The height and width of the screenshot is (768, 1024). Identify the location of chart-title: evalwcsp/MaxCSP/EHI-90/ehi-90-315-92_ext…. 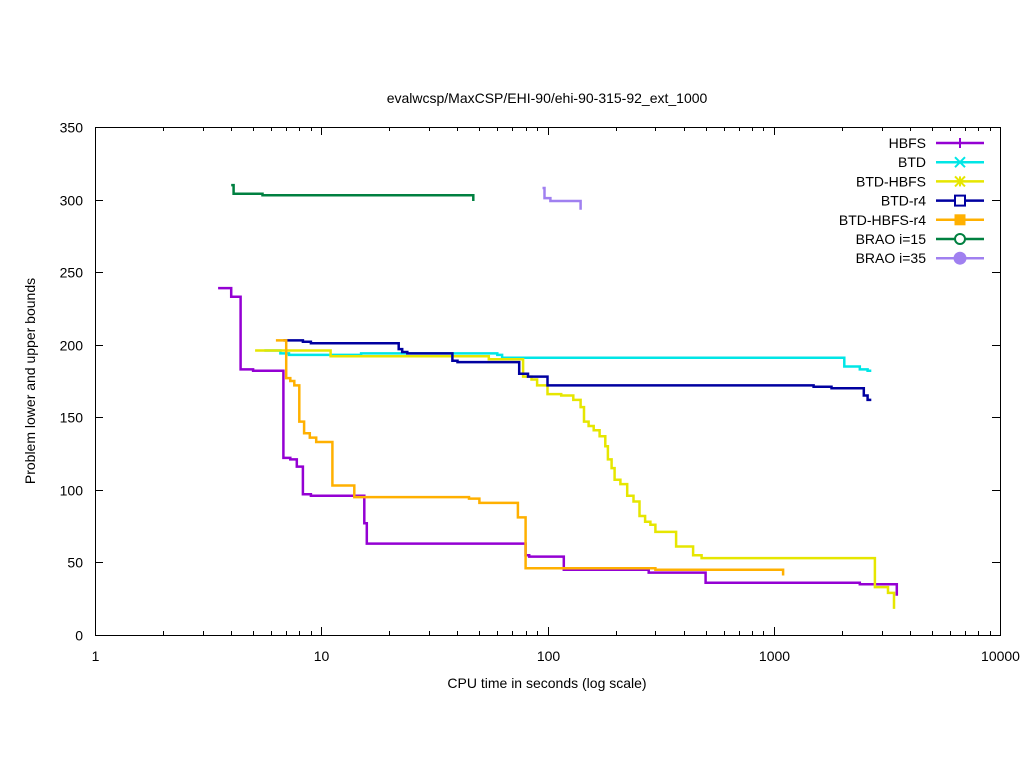
(547, 98).